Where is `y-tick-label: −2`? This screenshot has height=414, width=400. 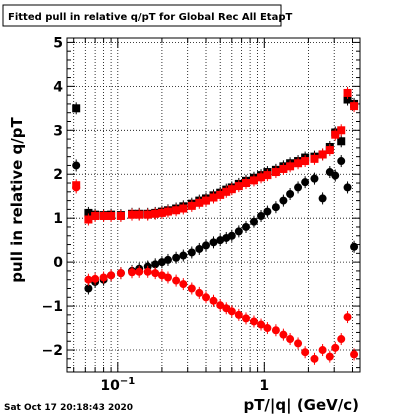
y-tick-label: −2 is located at coordinates (52, 351).